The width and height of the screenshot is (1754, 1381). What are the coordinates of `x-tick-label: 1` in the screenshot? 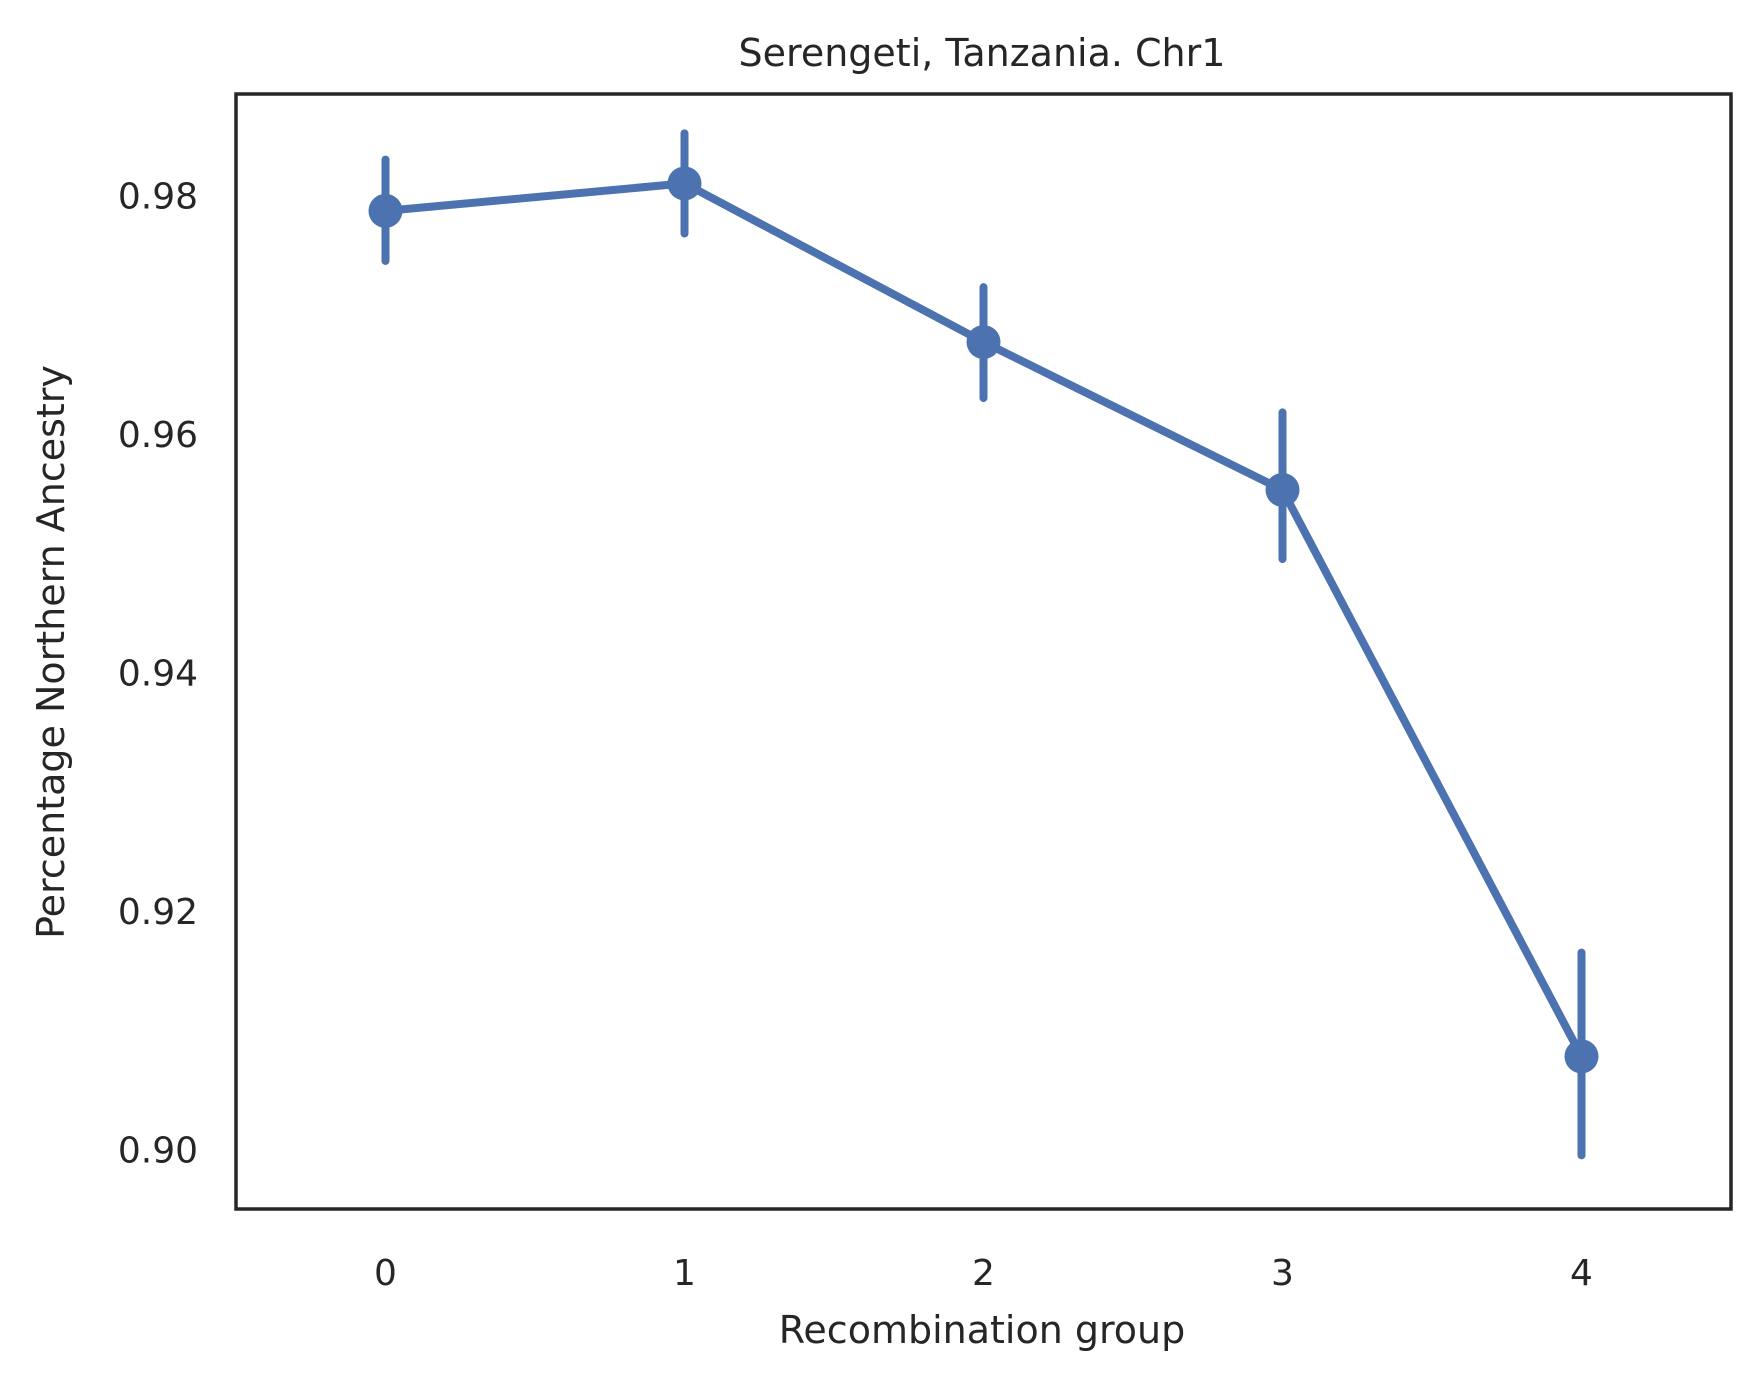 It's located at (684, 1273).